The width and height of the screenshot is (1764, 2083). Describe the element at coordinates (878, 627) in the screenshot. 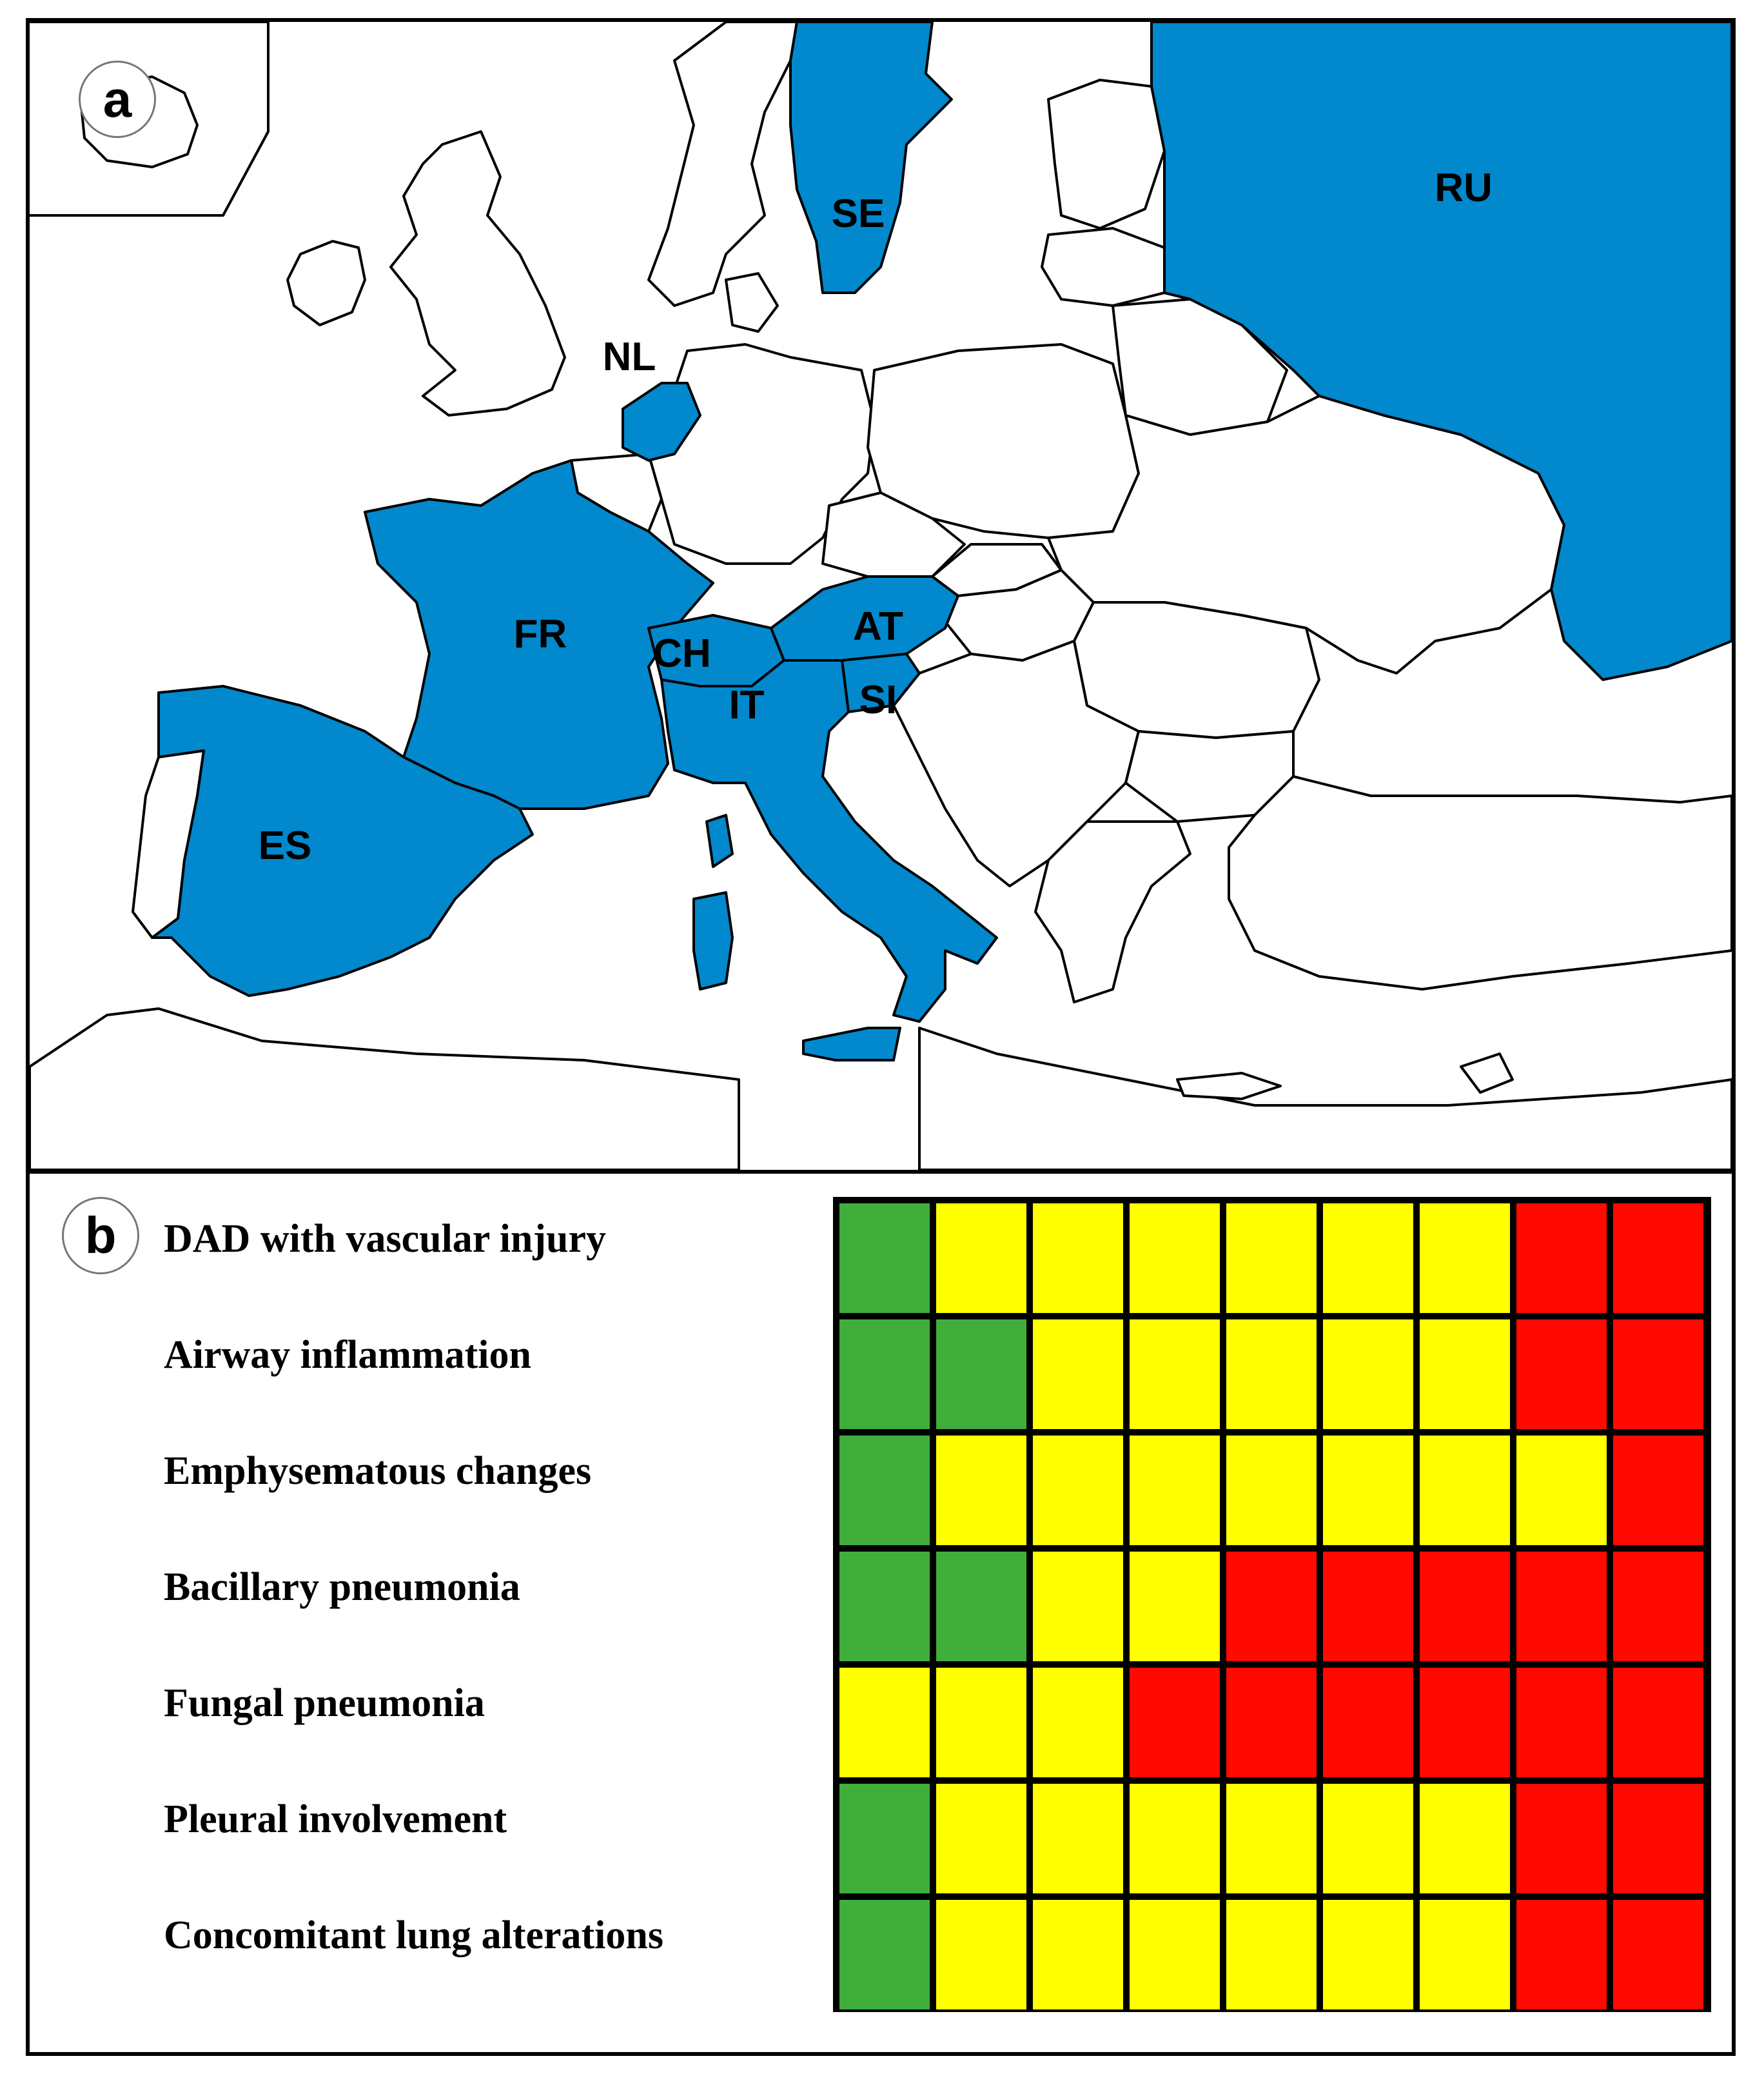

I see `label-at: AT` at that location.